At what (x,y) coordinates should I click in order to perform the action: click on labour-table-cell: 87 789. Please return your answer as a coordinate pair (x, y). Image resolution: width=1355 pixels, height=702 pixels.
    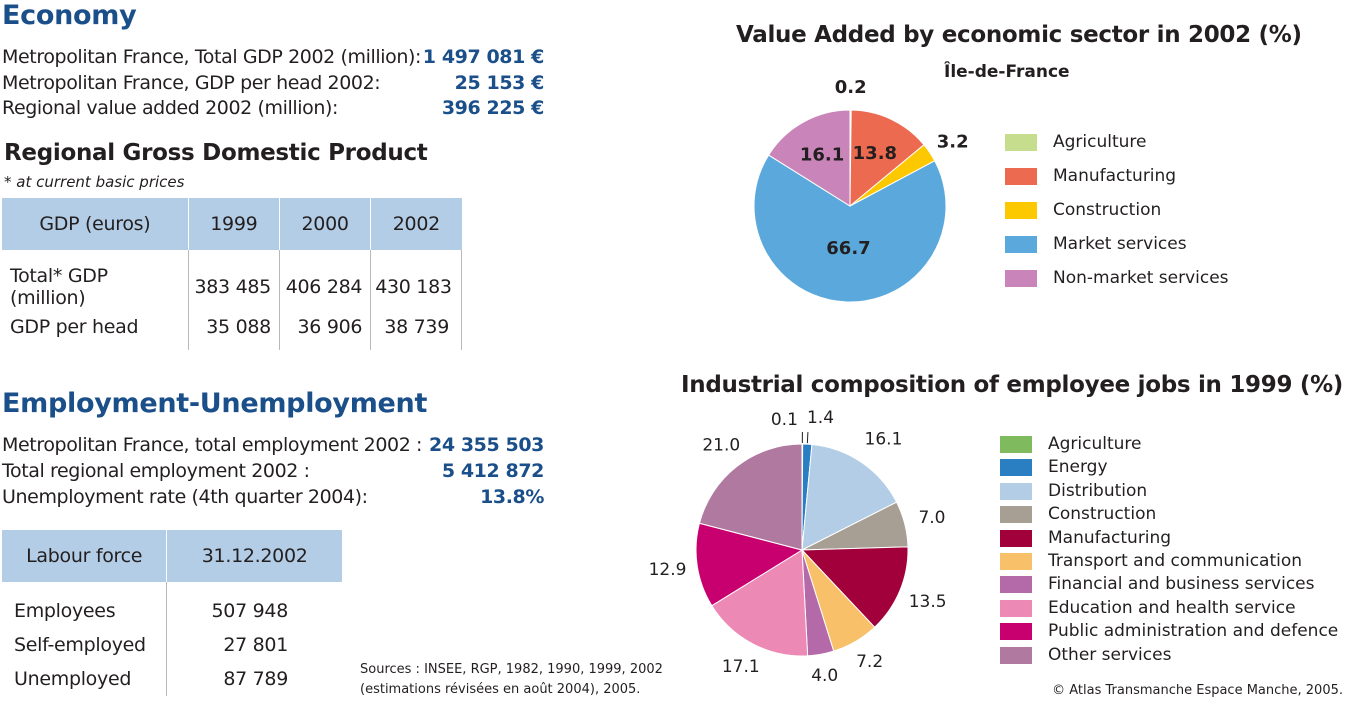
    Looking at the image, I should click on (255, 679).